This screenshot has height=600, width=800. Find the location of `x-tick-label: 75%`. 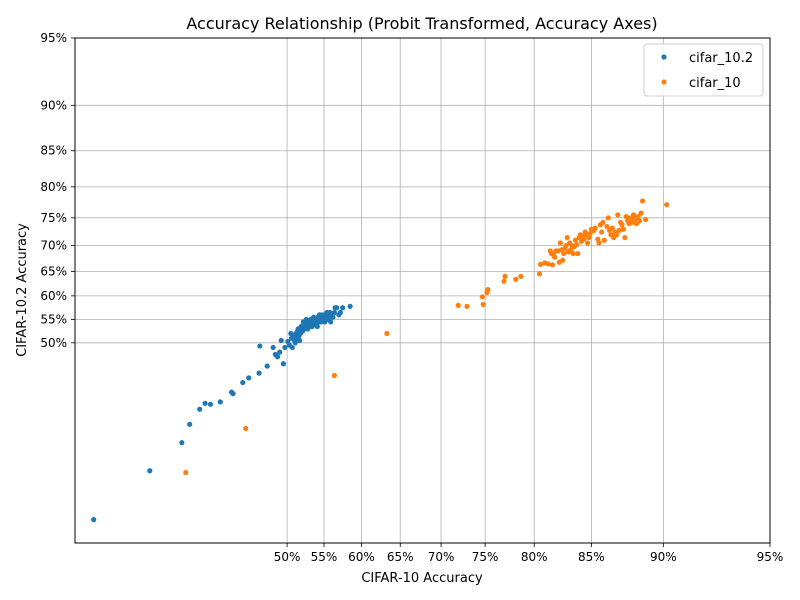

x-tick-label: 75% is located at coordinates (485, 557).